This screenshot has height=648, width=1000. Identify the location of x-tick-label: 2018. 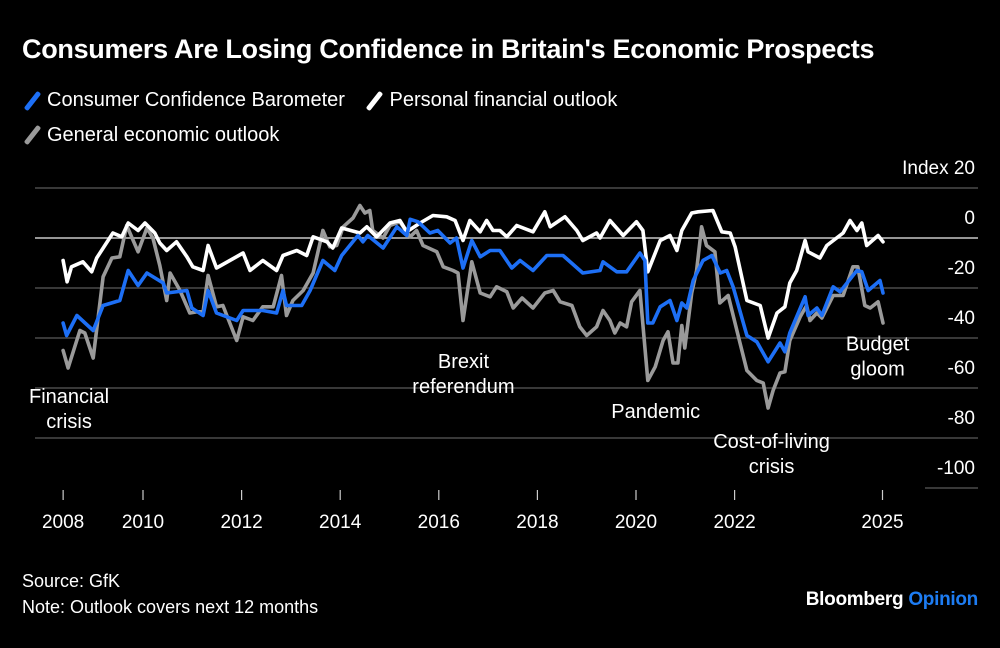
(537, 522).